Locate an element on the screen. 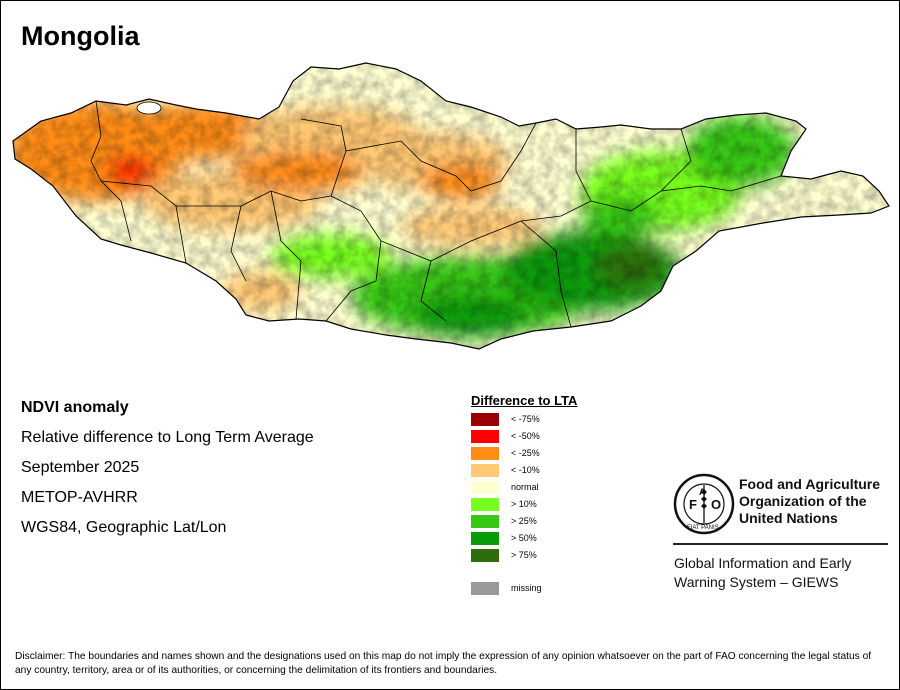 The image size is (900, 690). svg-text: O is located at coordinates (716, 504).